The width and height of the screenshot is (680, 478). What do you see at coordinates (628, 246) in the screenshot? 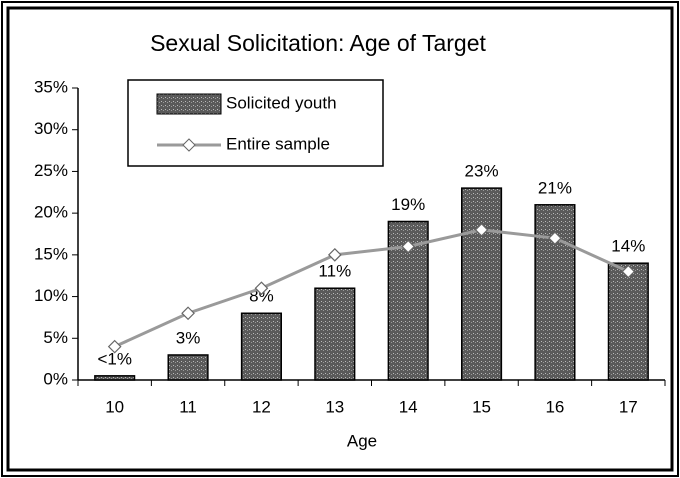
I see `value-label: 14%` at bounding box center [628, 246].